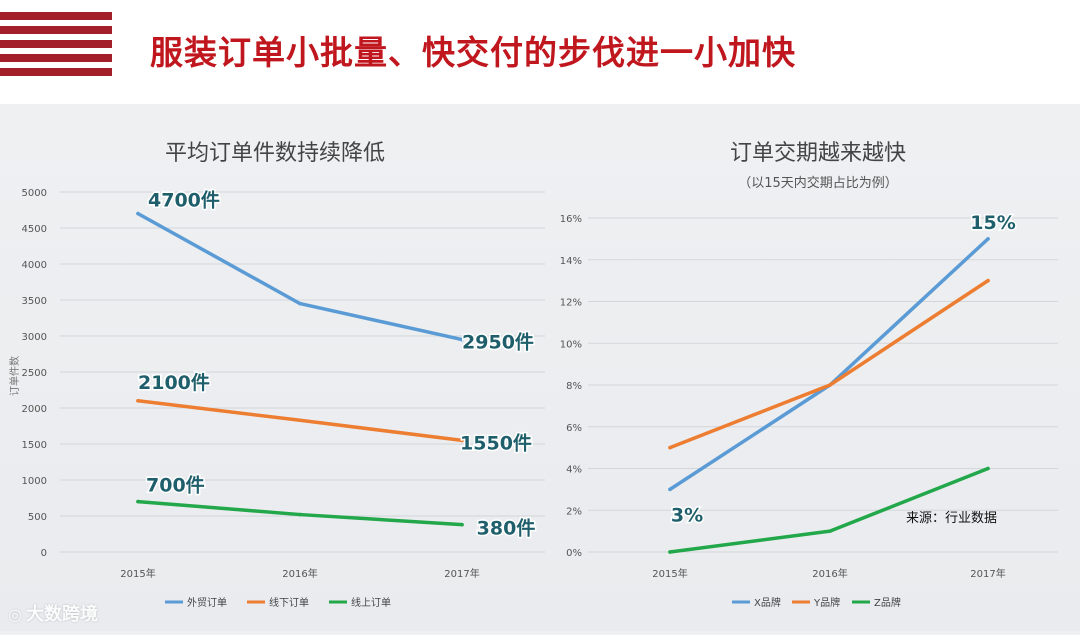 The image size is (1080, 635). Describe the element at coordinates (137, 573) in the screenshot. I see `left-x-tick-label: 2015年` at that location.